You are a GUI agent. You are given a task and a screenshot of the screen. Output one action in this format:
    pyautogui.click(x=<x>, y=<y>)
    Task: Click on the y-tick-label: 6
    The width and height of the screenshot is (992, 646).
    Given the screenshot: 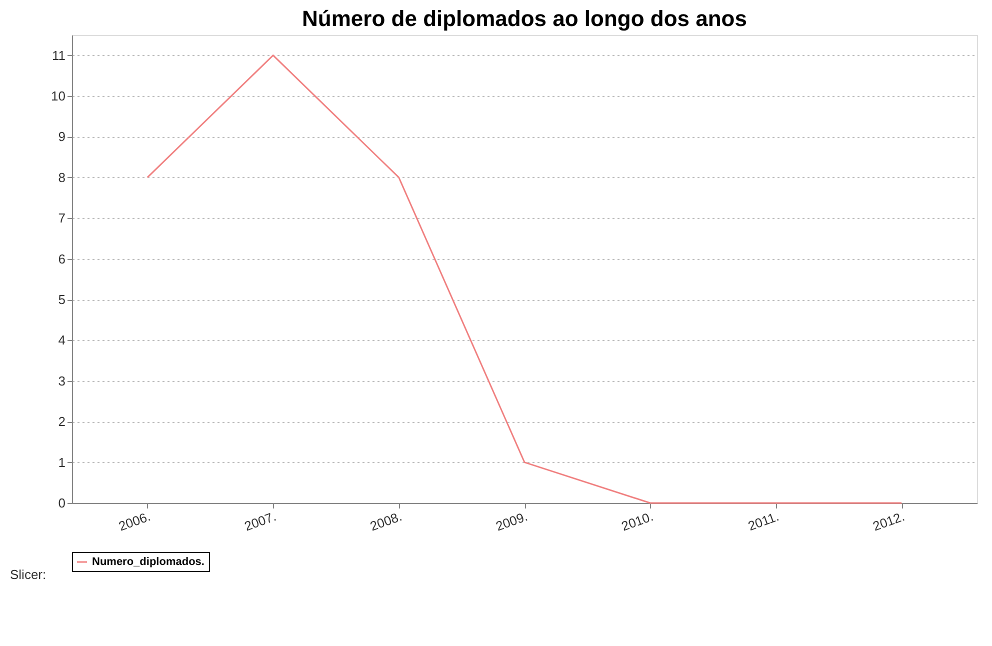 What is the action you would take?
    pyautogui.click(x=62, y=258)
    